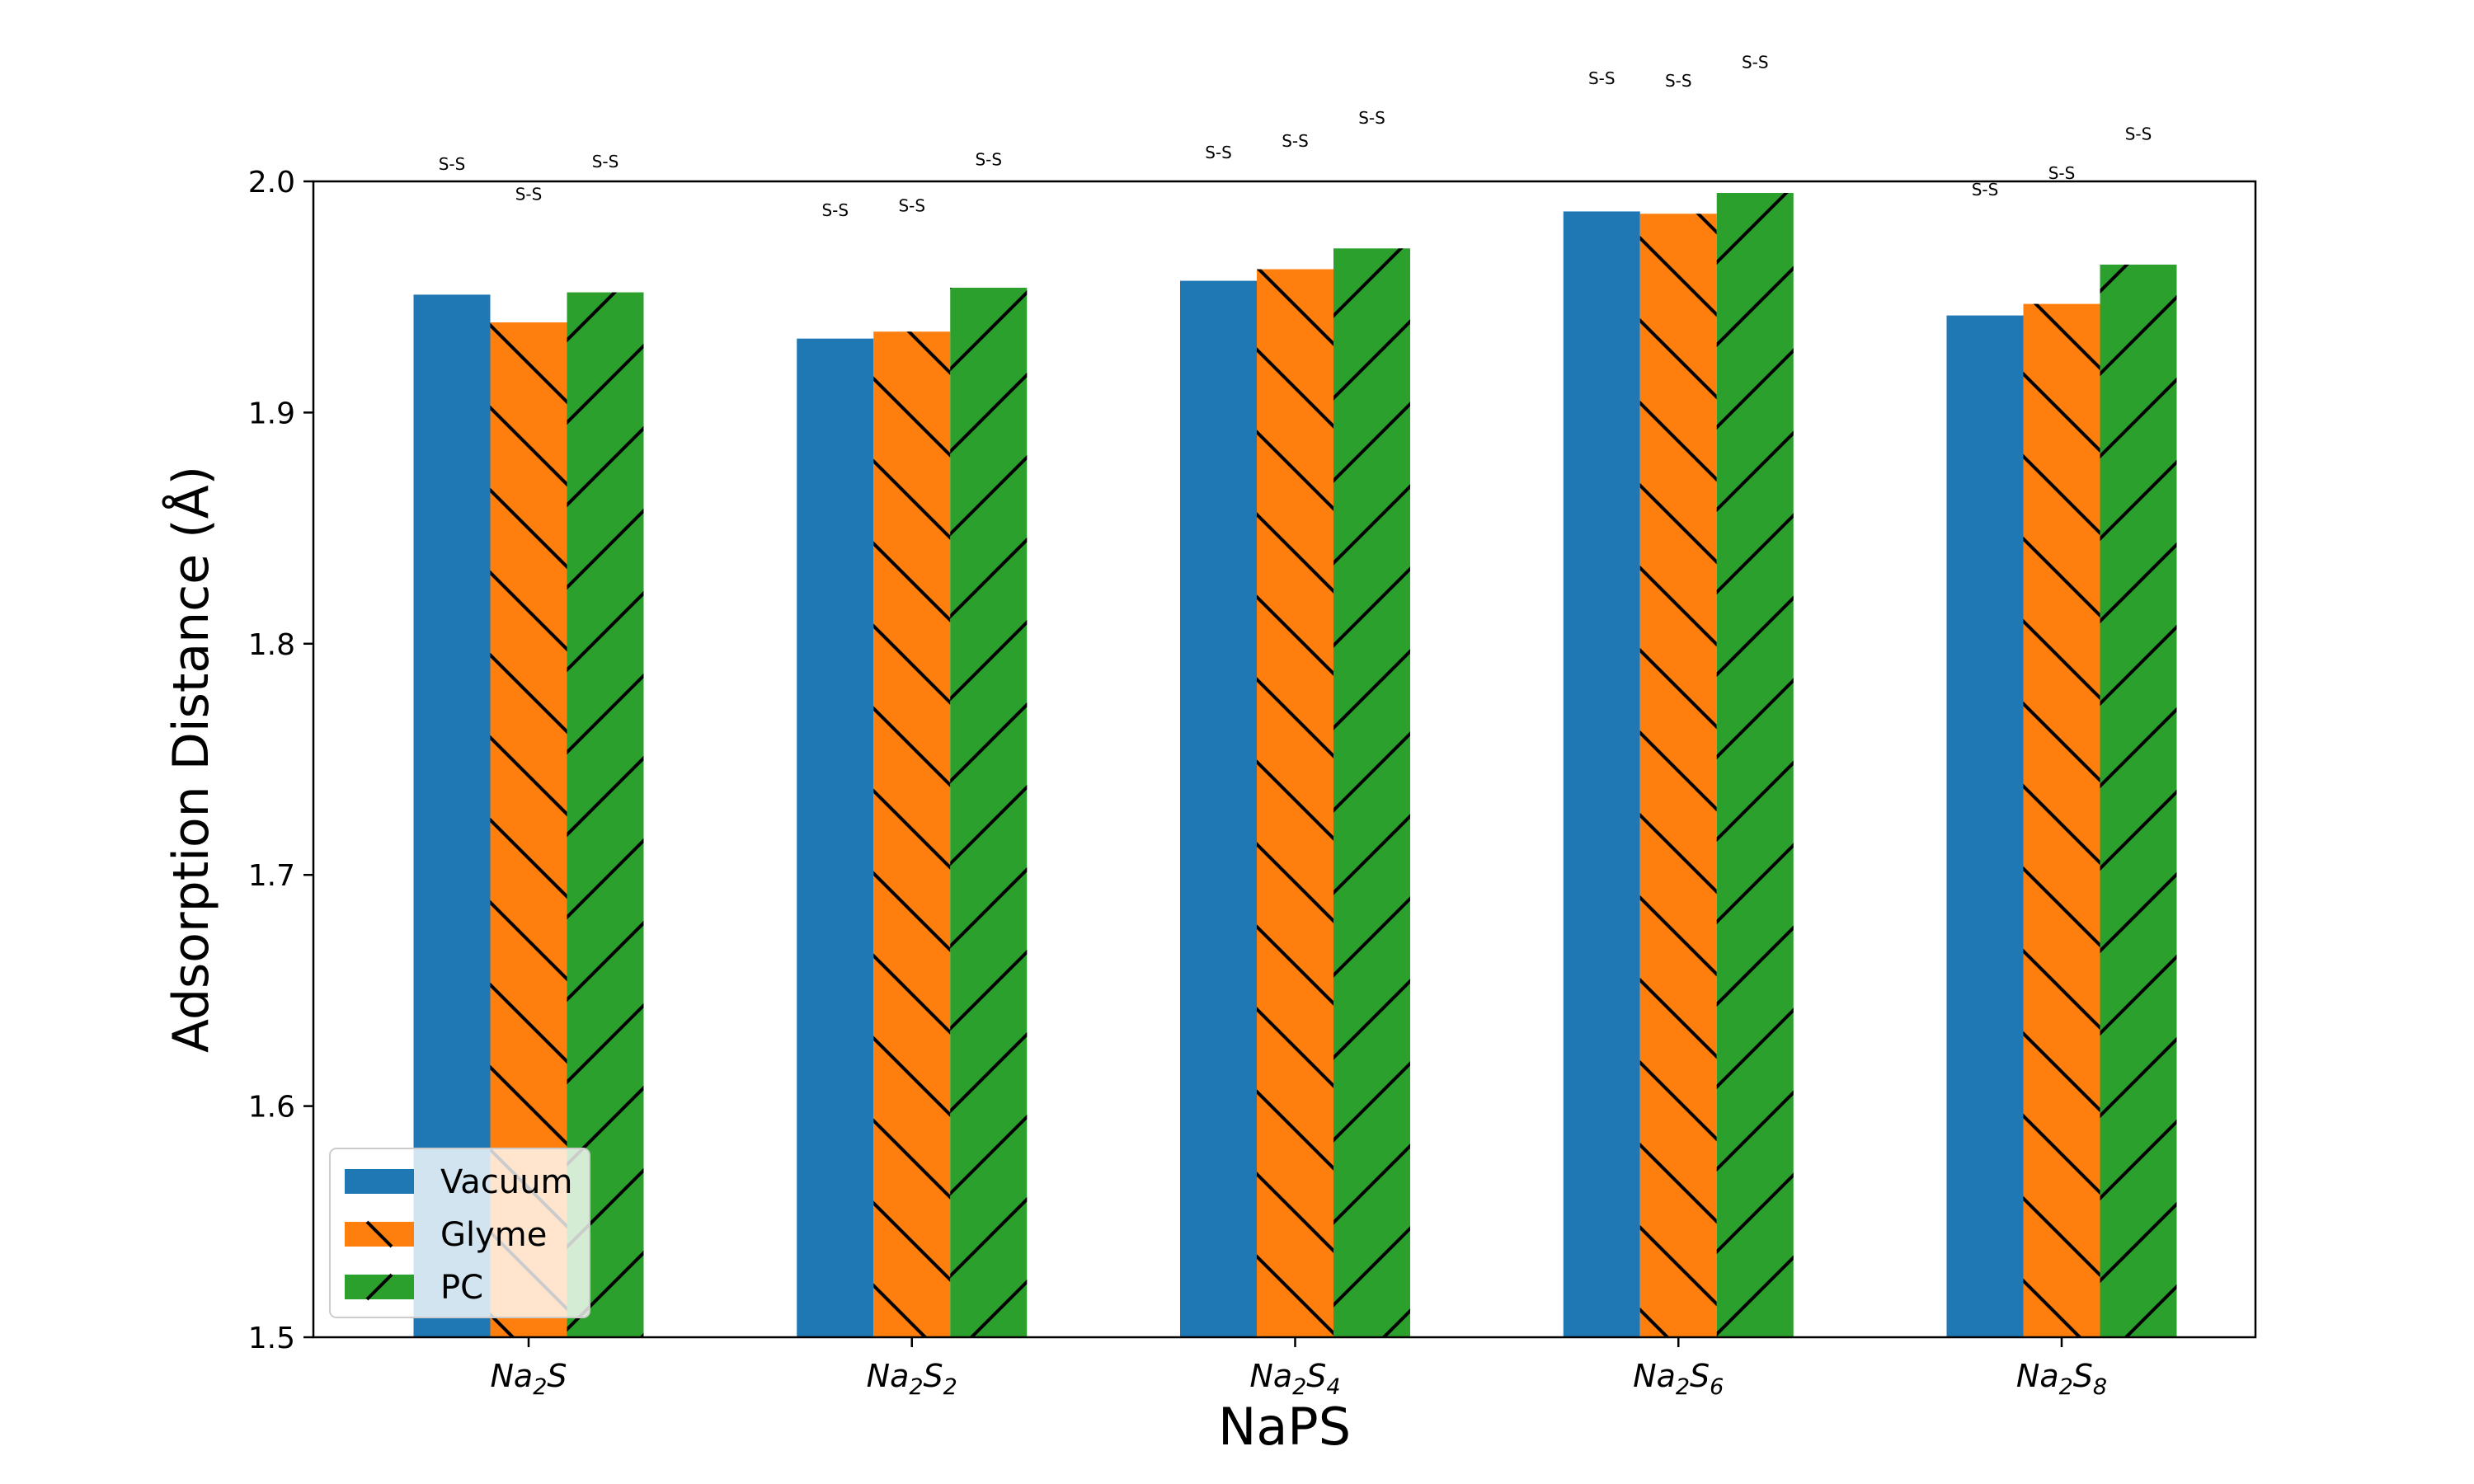 This screenshot has width=2474, height=1484. I want to click on y-axis-title: Adsorption Distance (Å), so click(191, 759).